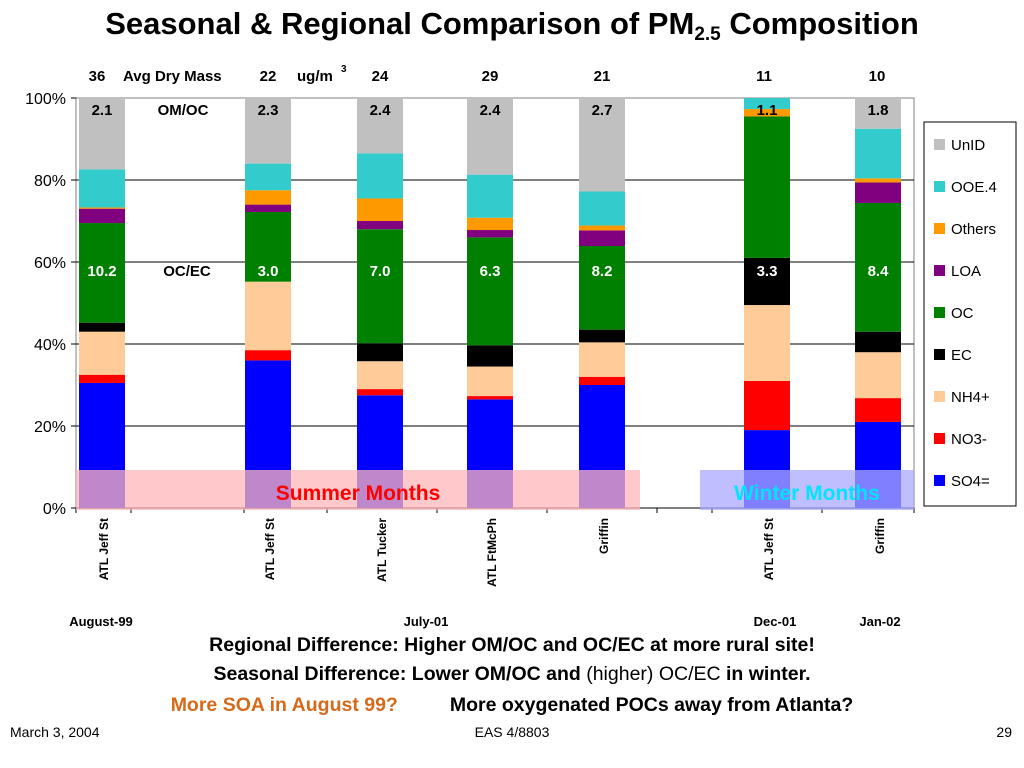 Image resolution: width=1024 pixels, height=768 pixels. I want to click on units-label: ug/m, so click(315, 76).